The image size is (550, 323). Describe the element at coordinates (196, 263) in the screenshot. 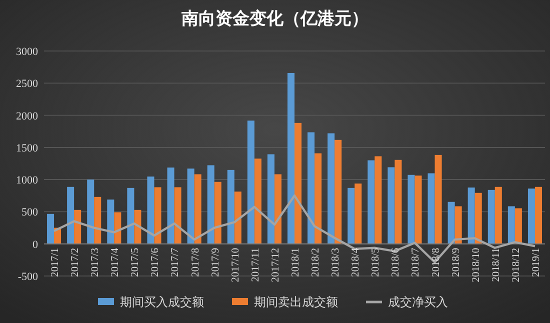

I see `x-tick-label: 2017/8` at that location.